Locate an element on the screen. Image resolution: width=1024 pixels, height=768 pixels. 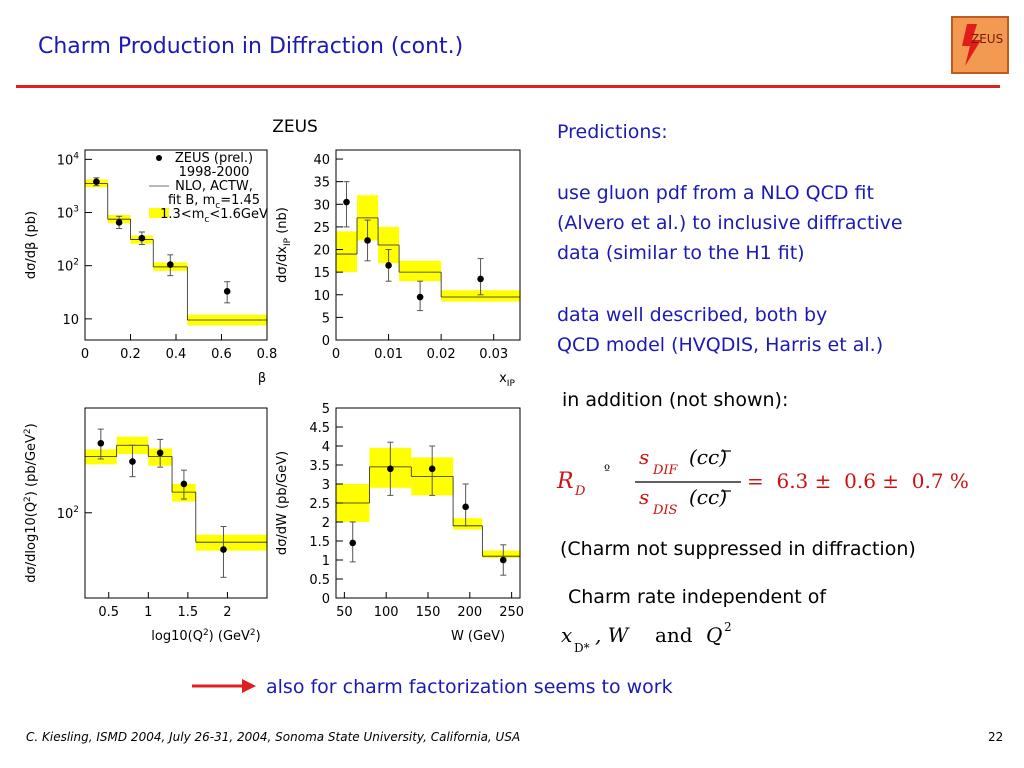
logo-text: ZEUS is located at coordinates (987, 39).